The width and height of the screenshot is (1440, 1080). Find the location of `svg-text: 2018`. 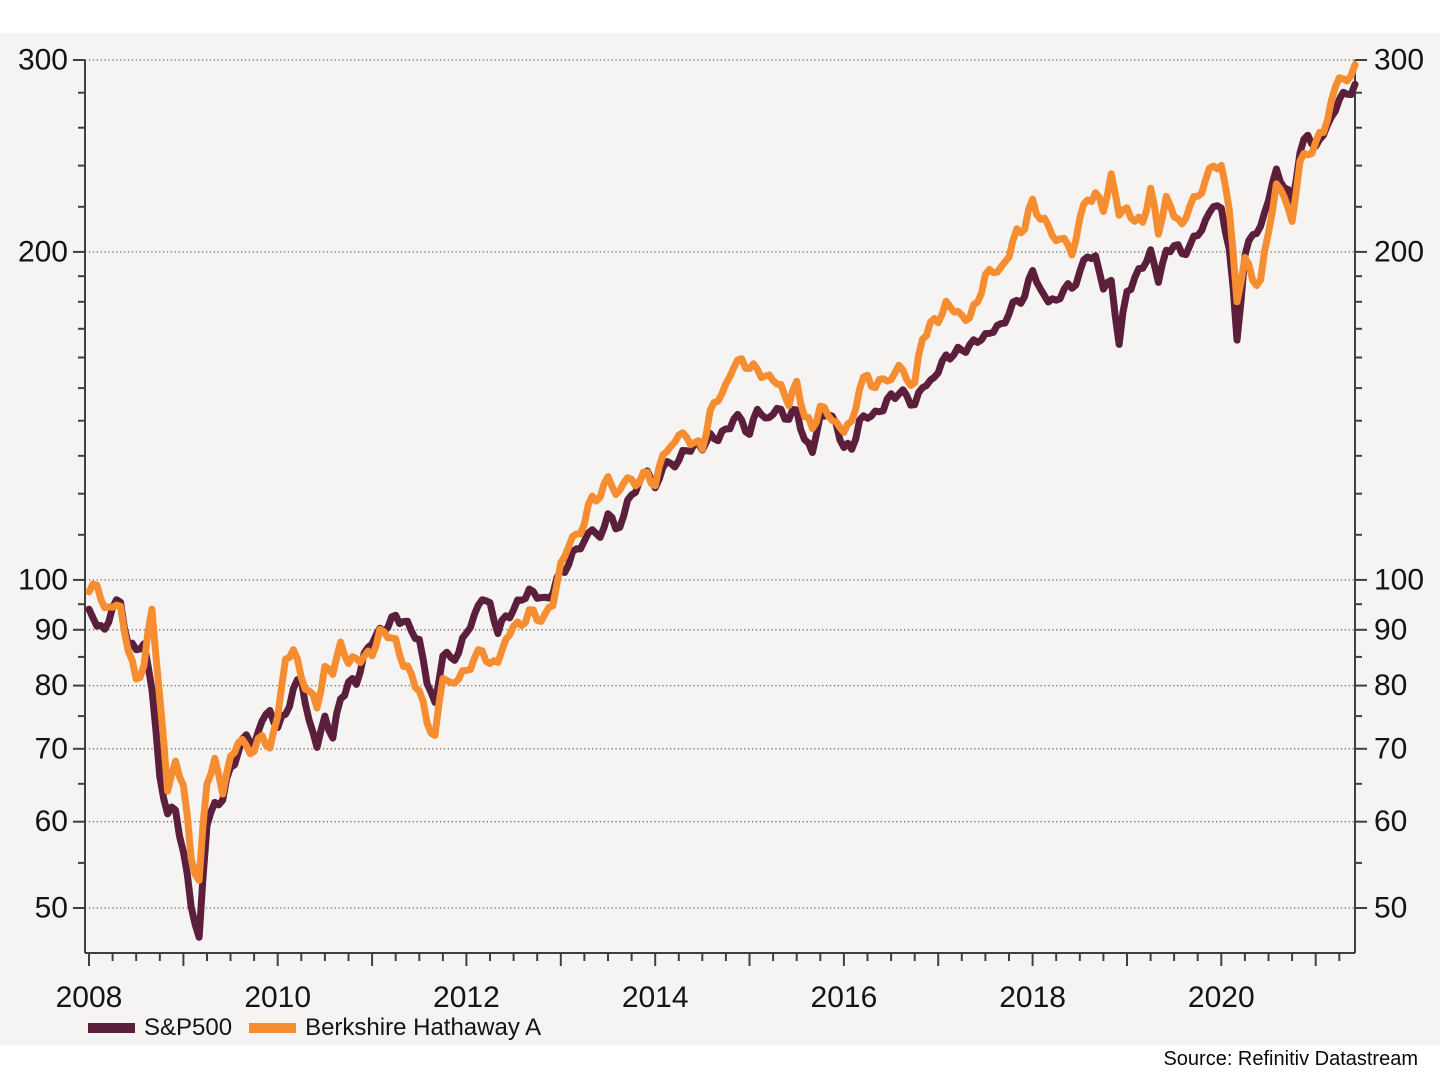

svg-text: 2018 is located at coordinates (1032, 997).